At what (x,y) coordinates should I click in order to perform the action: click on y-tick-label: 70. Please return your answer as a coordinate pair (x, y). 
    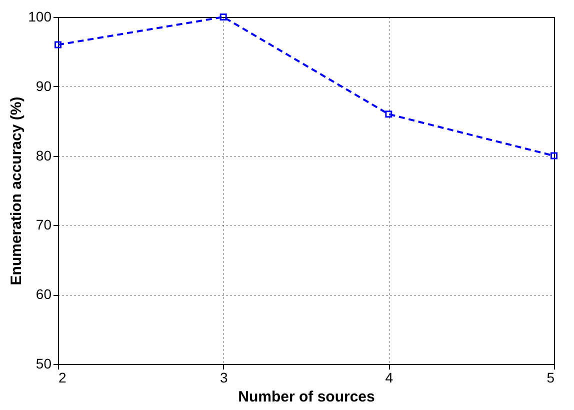
    Looking at the image, I should click on (44, 224).